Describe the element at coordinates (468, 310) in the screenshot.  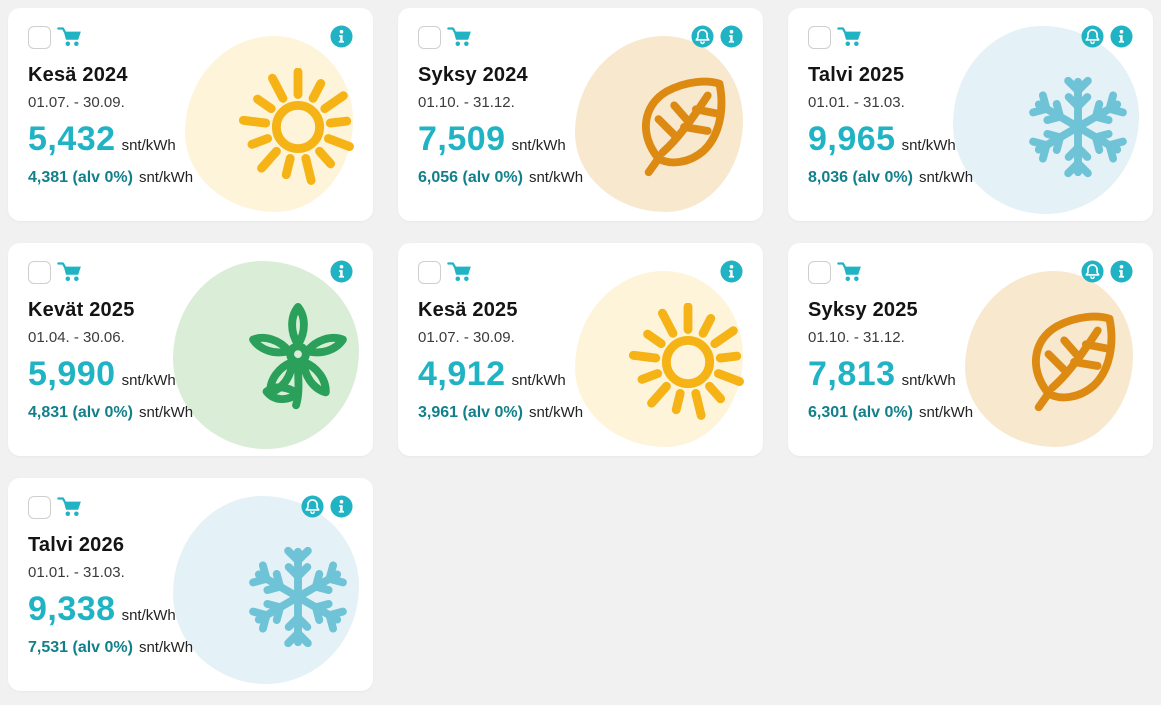
I see `card-title: Kesä 2025` at that location.